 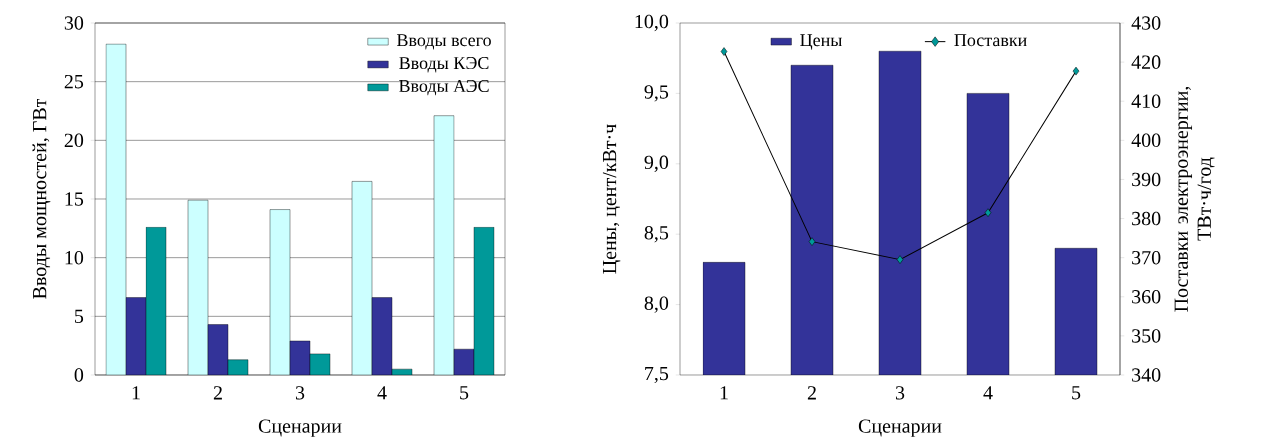 I want to click on legend-label: Вводы всего, so click(x=443, y=42).